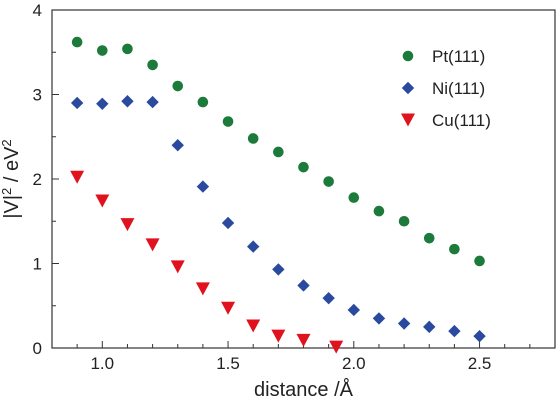 The width and height of the screenshot is (557, 400). Describe the element at coordinates (37, 10) in the screenshot. I see `y-tick-label: 4` at that location.